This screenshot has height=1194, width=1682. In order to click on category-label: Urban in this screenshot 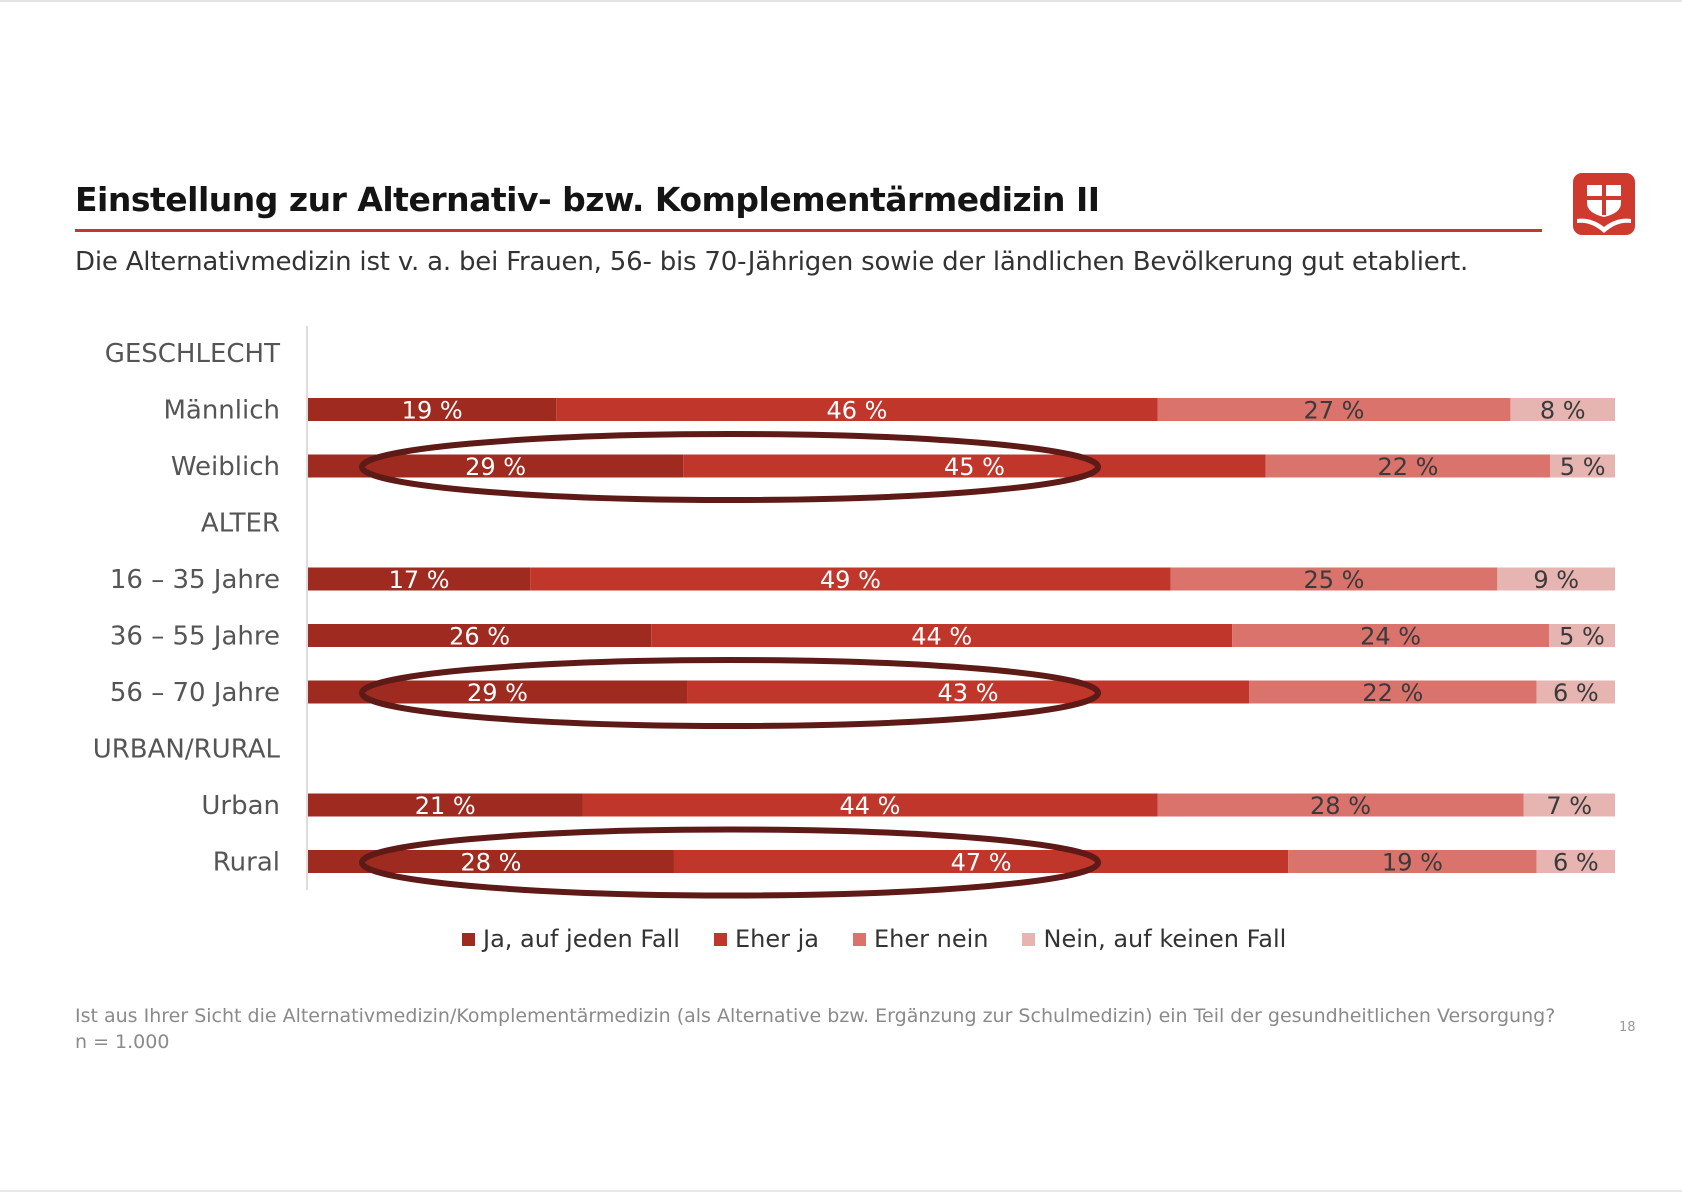, I will do `click(240, 806)`.